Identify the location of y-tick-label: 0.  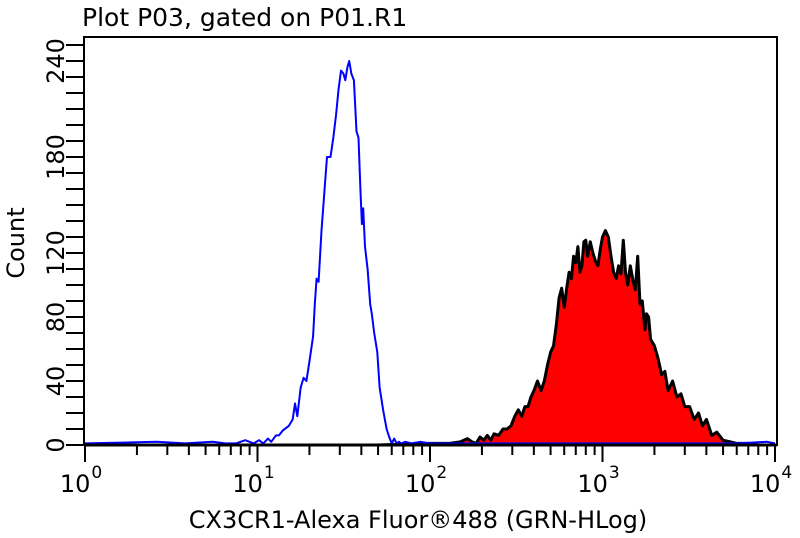
(56, 444).